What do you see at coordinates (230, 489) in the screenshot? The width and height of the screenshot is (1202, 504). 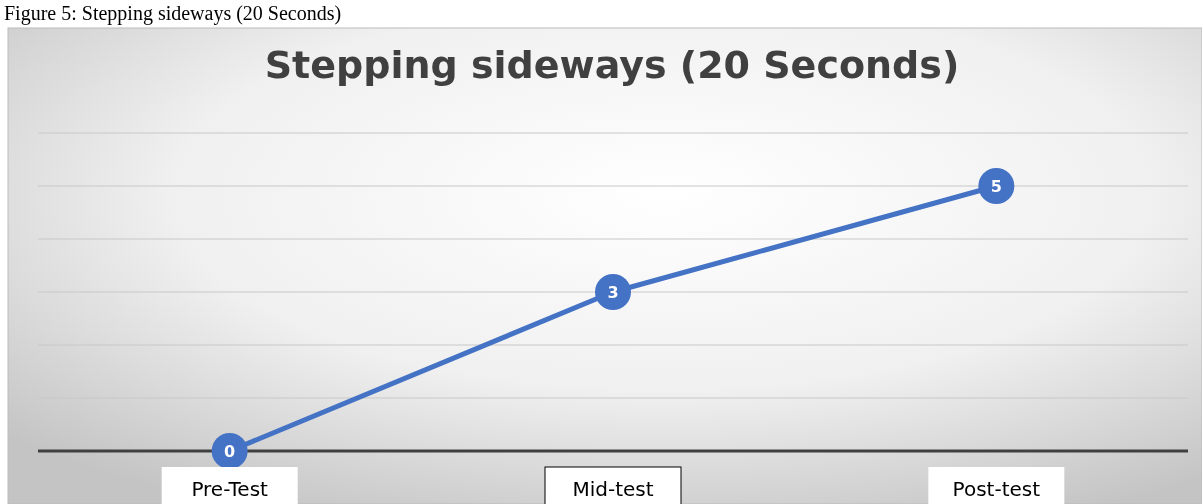 I see `x-tick-label: Pre-Test` at bounding box center [230, 489].